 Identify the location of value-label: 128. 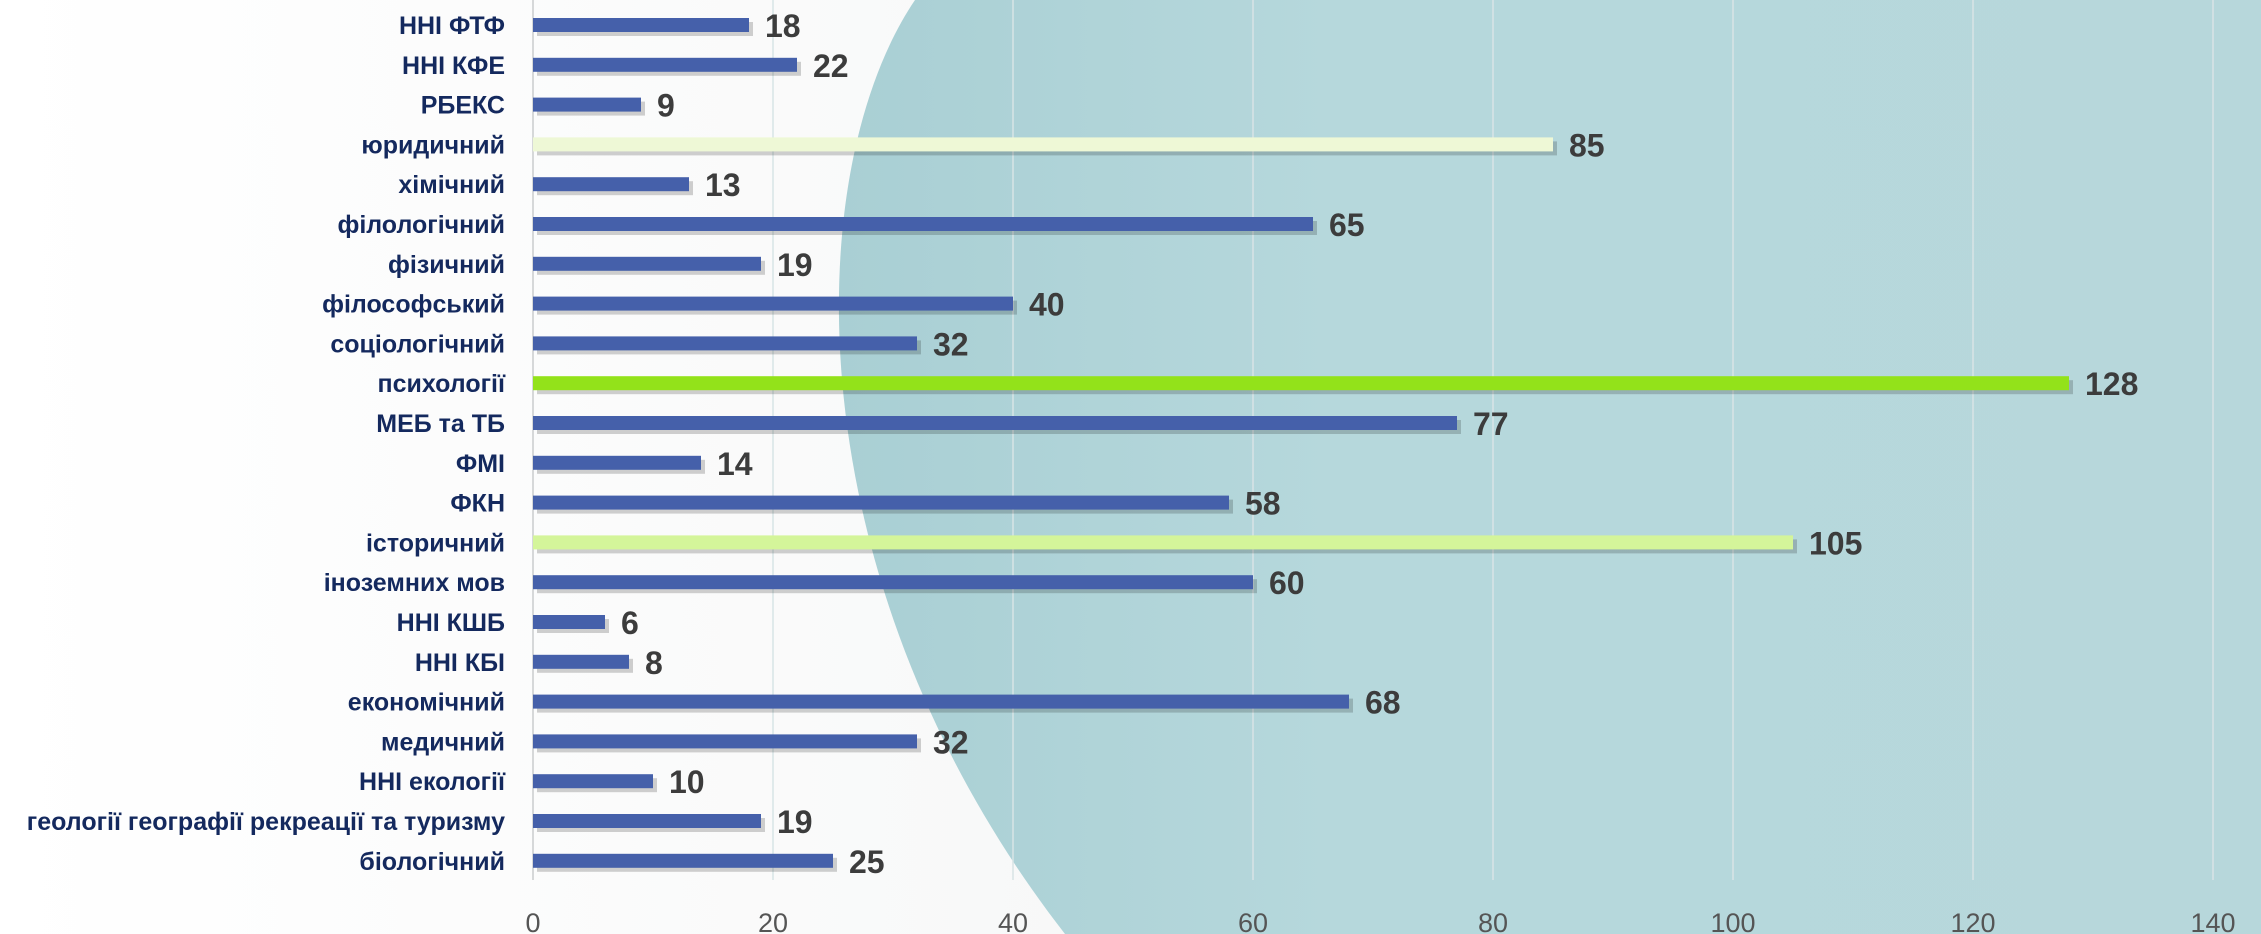
(2111, 384).